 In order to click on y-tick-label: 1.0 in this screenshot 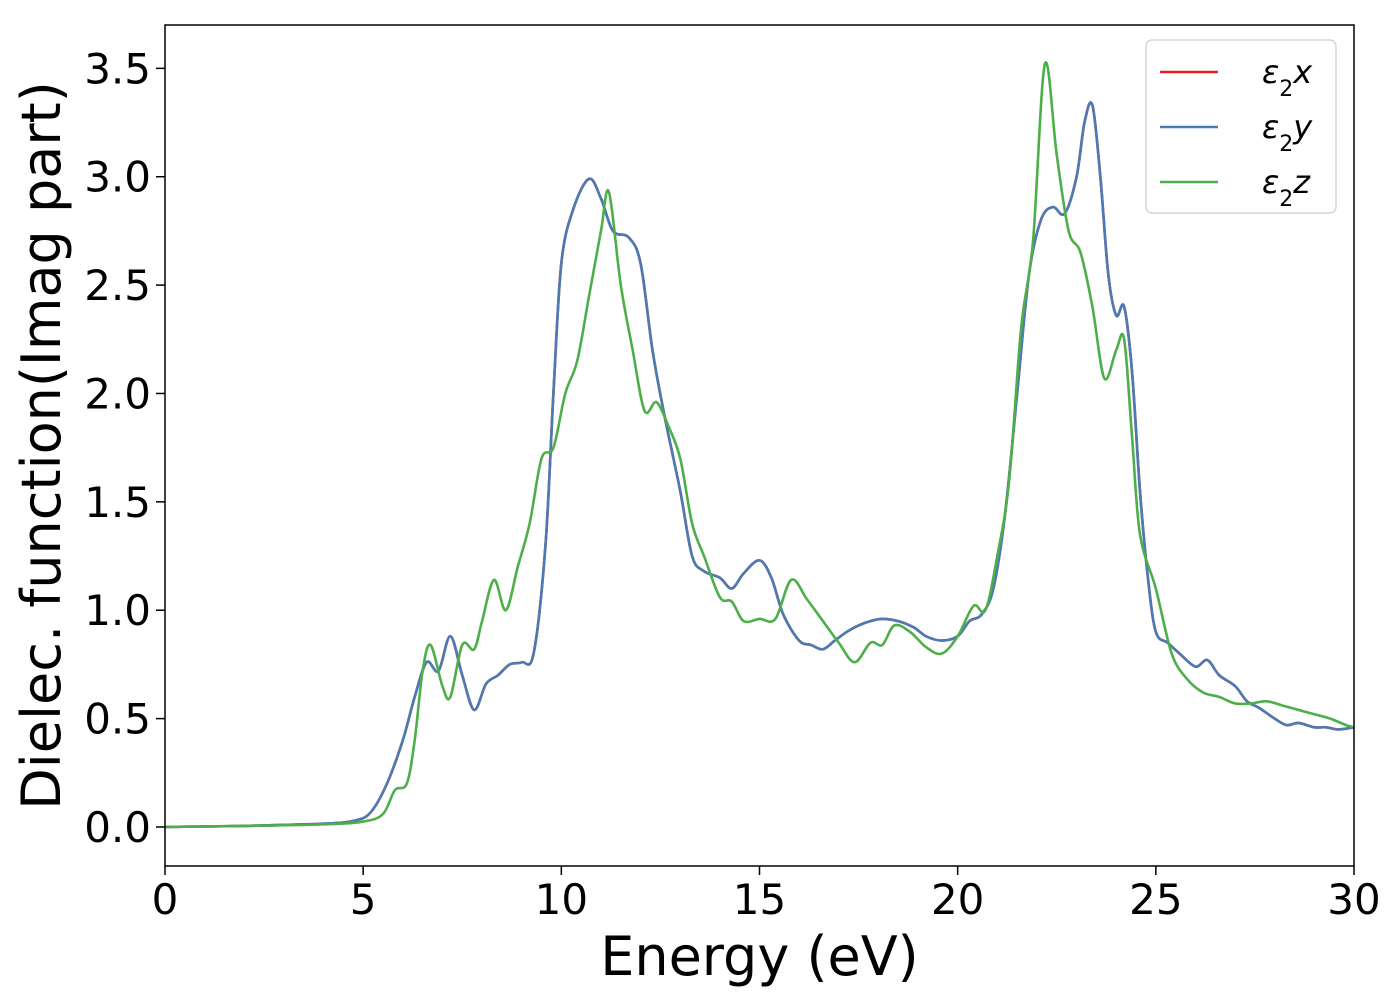, I will do `click(117, 610)`.